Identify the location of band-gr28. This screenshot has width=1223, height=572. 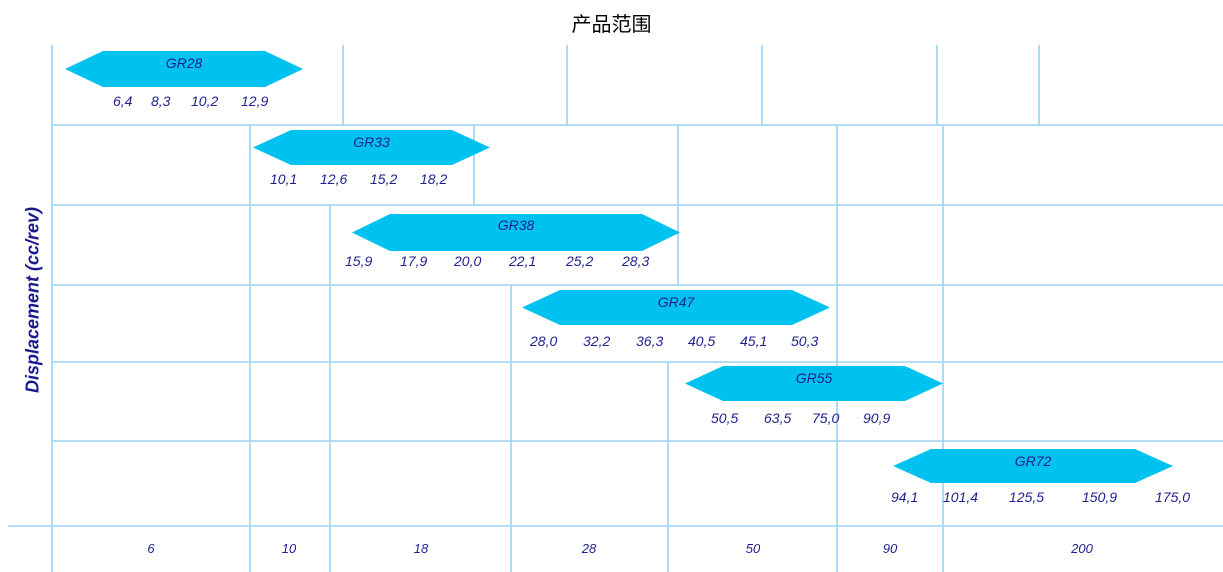
(184, 69).